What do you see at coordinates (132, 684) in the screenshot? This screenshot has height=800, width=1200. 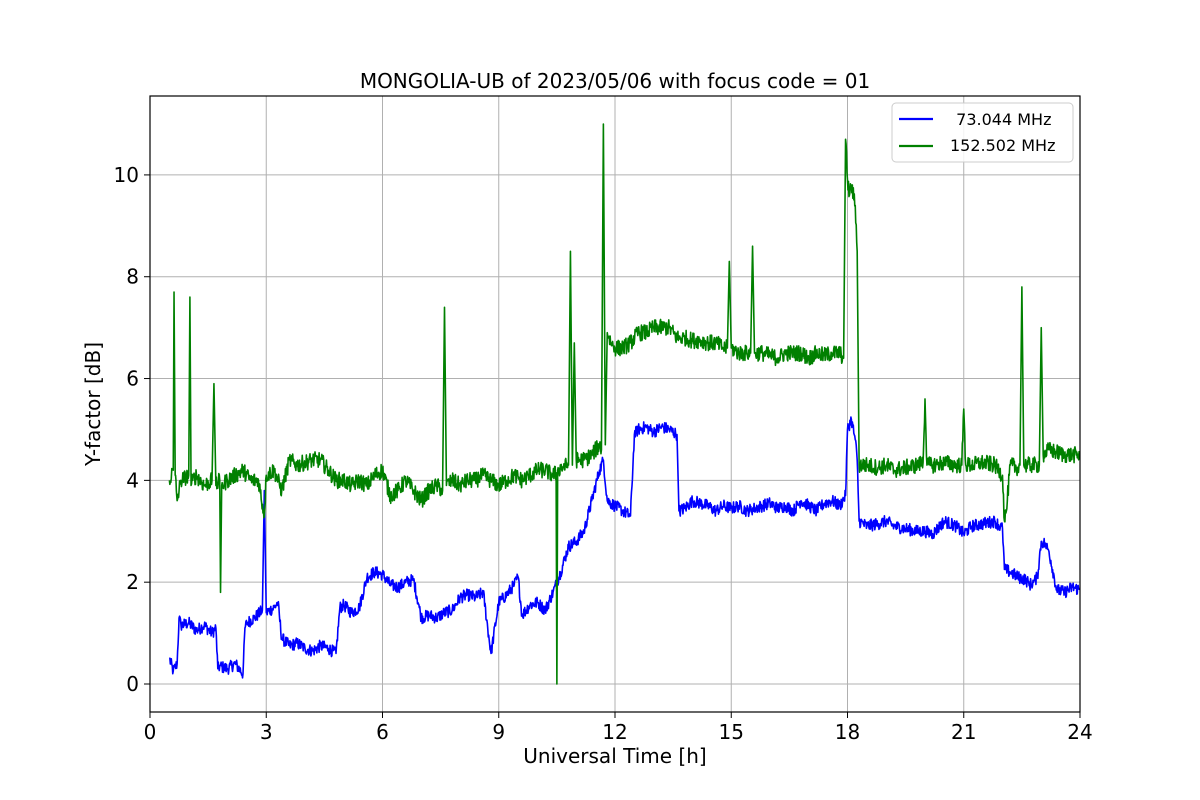 I see `y-tick-label: 0` at bounding box center [132, 684].